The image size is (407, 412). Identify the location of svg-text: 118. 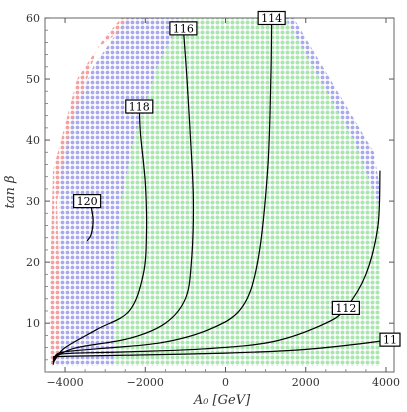
(139, 107).